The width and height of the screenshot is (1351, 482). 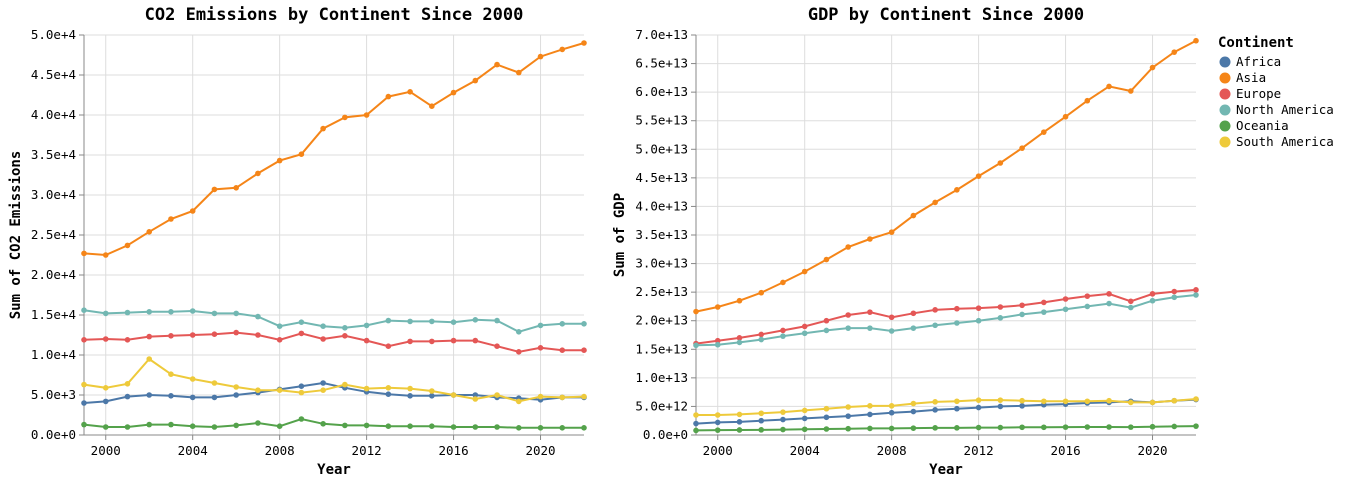 What do you see at coordinates (661, 148) in the screenshot?
I see `gdp-y-tick-label: 5.0e+13` at bounding box center [661, 148].